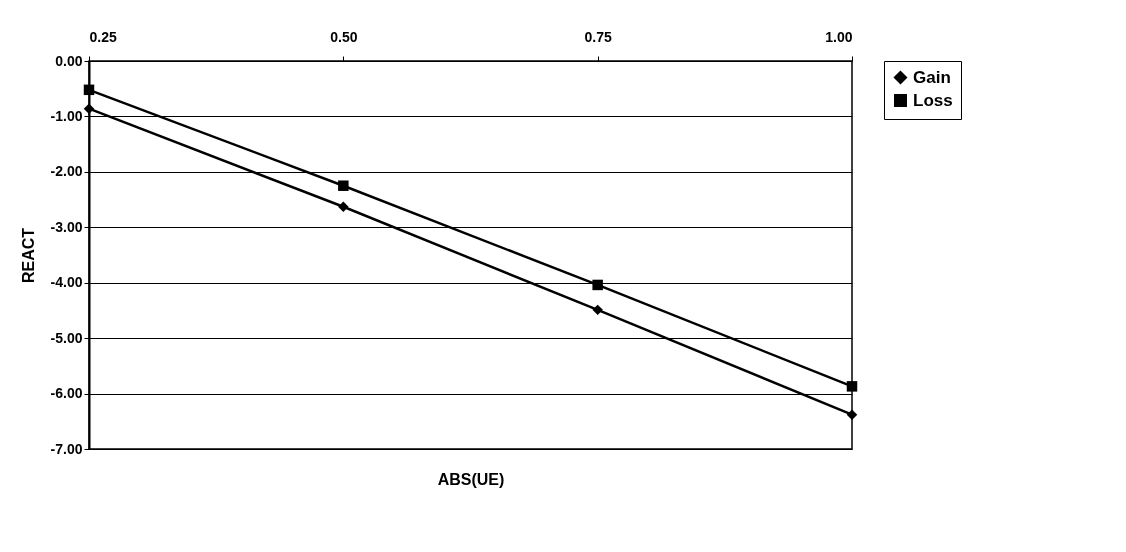 The width and height of the screenshot is (1126, 552). I want to click on x-tick-label: 0.75, so click(598, 36).